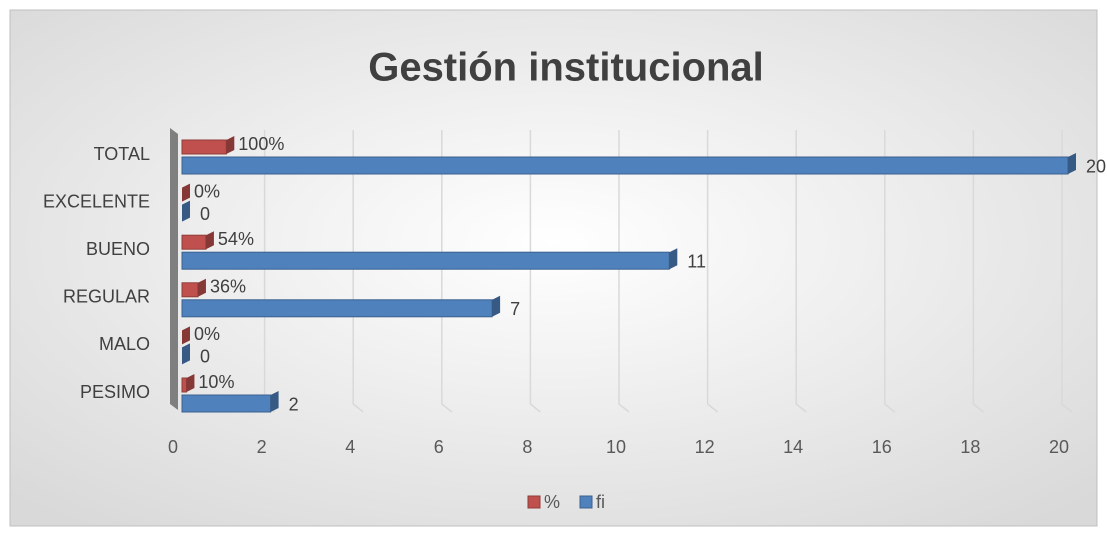 The image size is (1107, 536). Describe the element at coordinates (705, 447) in the screenshot. I see `x-tick-label: 12` at that location.